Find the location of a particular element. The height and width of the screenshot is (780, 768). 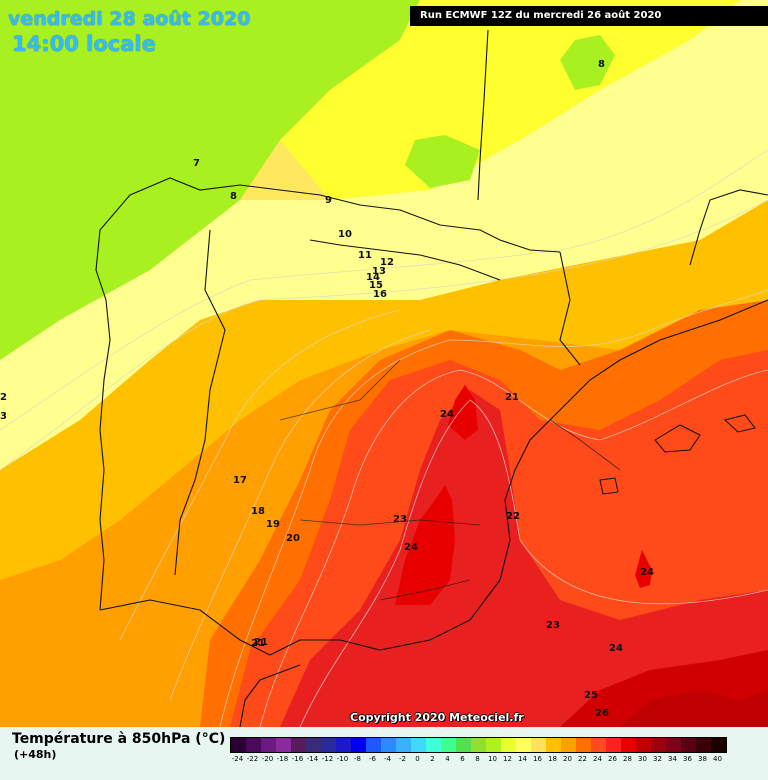

isotherm-label: 7 is located at coordinates (196, 163).